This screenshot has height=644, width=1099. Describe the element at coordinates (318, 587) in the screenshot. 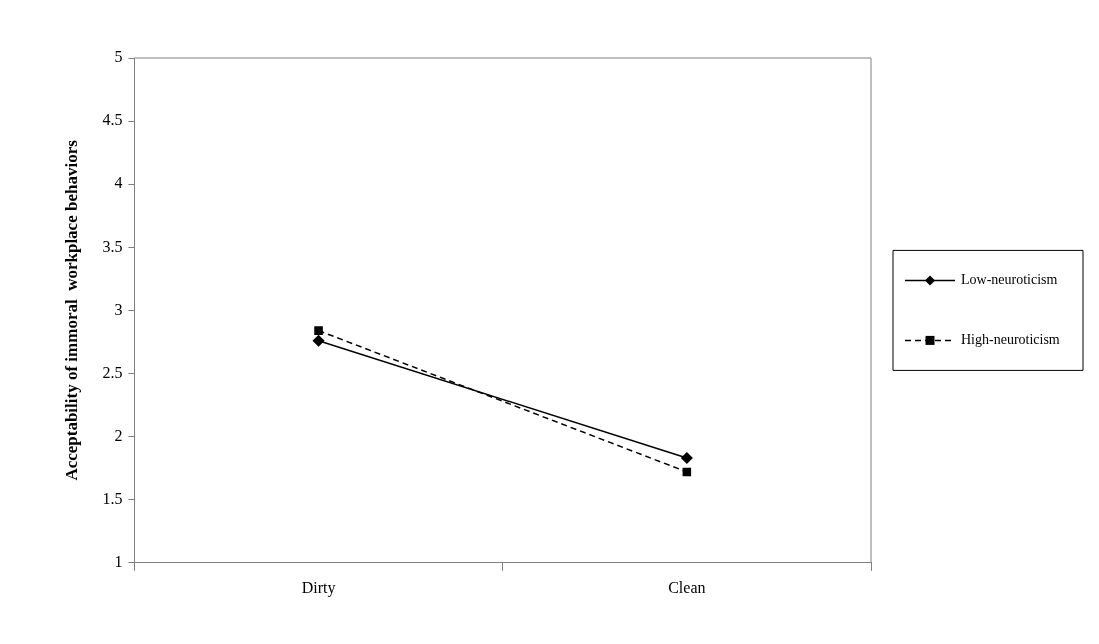

I see `x-tick-label: Dirty` at that location.